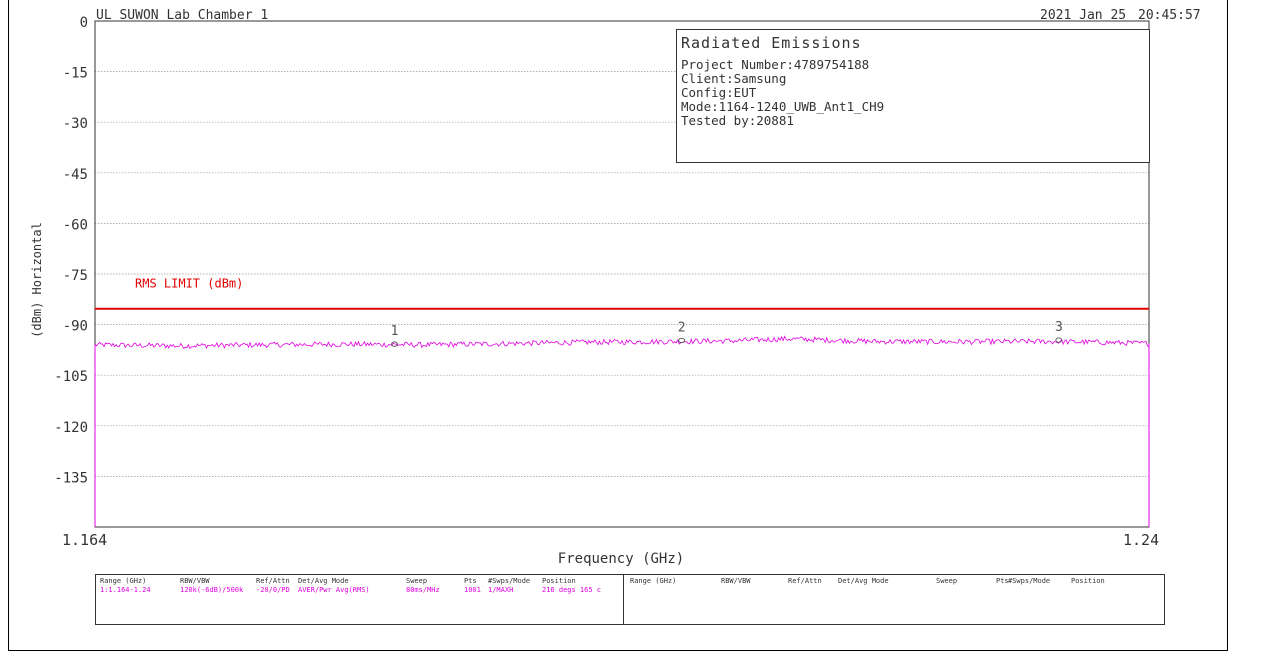 The height and width of the screenshot is (651, 1285). Describe the element at coordinates (783, 106) in the screenshot. I see `info-mode: Mode:1164-1240_UWB_Ant1_CH9` at that location.